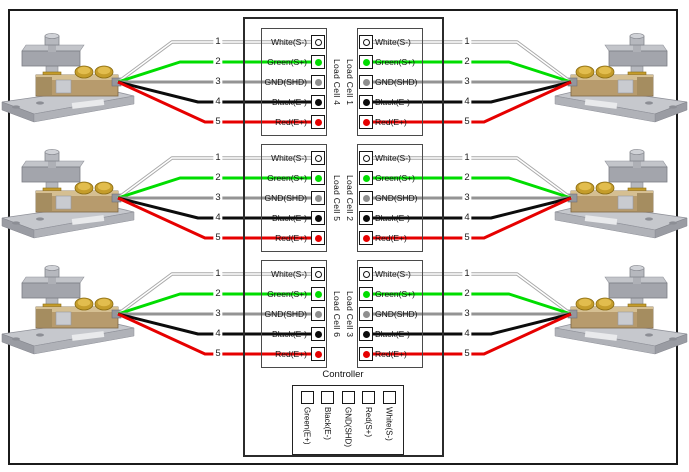 This screenshot has height=472, width=689. I want to click on wire-red-e-plus-right, so click(471, 102).